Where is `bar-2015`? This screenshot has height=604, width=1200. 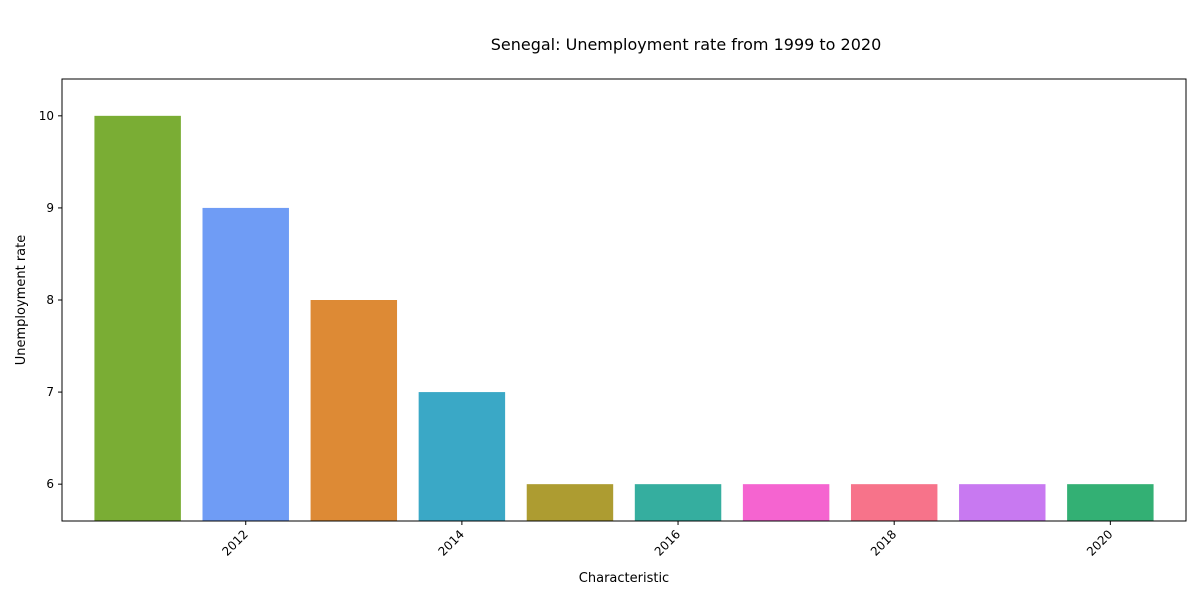
bar-2015 is located at coordinates (570, 502).